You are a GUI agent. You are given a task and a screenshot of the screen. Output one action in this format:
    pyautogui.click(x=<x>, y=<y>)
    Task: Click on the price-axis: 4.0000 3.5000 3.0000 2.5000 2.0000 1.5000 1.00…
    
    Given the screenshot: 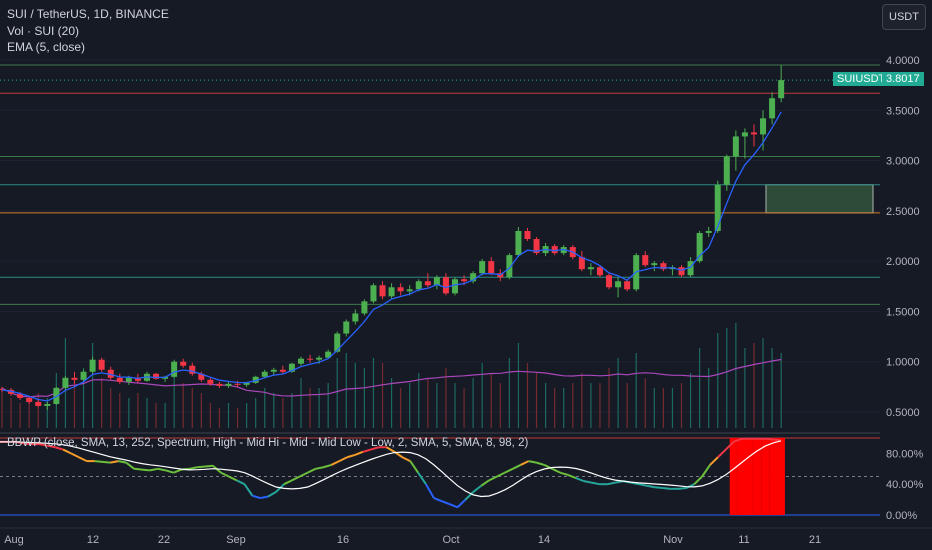 What is the action you would take?
    pyautogui.click(x=903, y=237)
    